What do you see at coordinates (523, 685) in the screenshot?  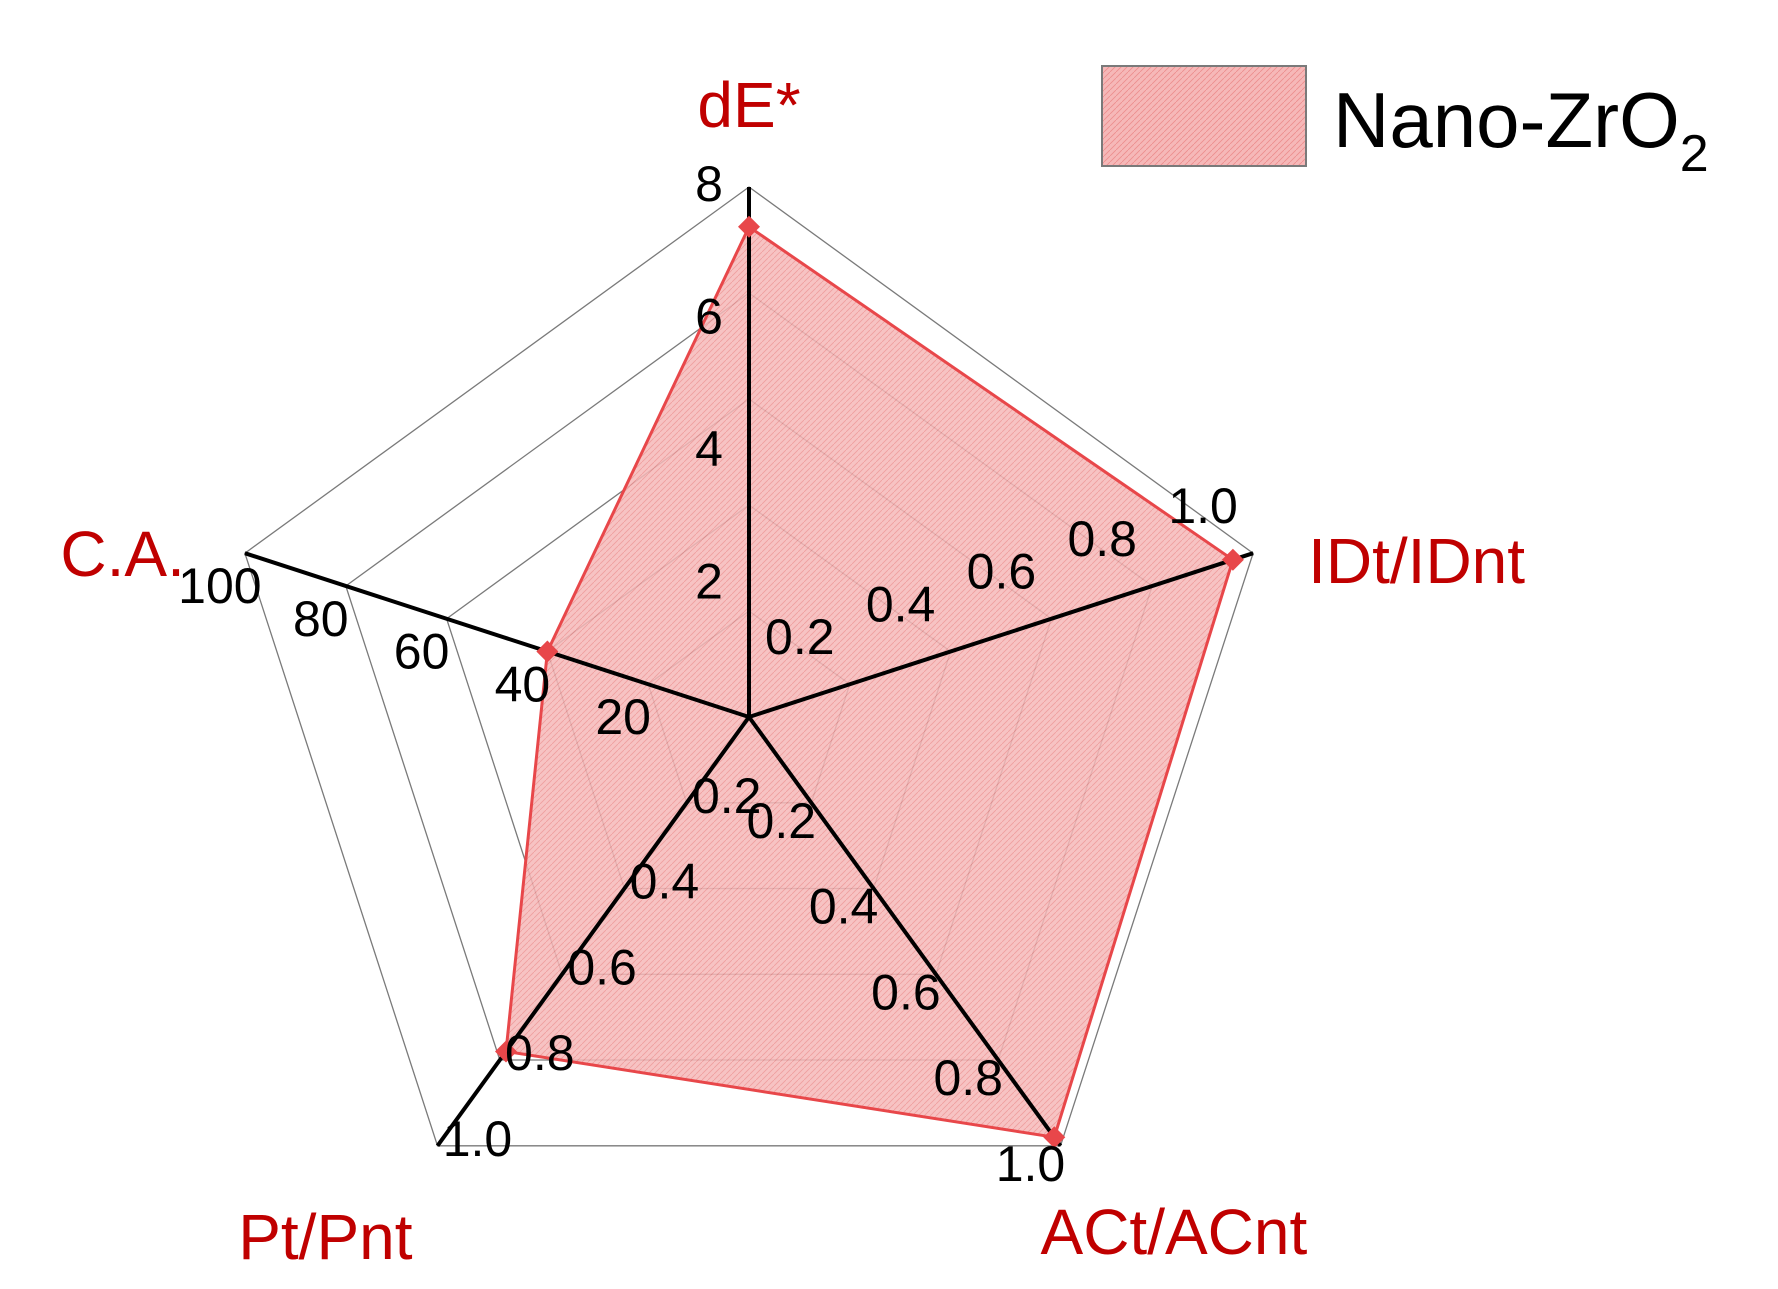 I see `tick-label-axis4-1: 40` at bounding box center [523, 685].